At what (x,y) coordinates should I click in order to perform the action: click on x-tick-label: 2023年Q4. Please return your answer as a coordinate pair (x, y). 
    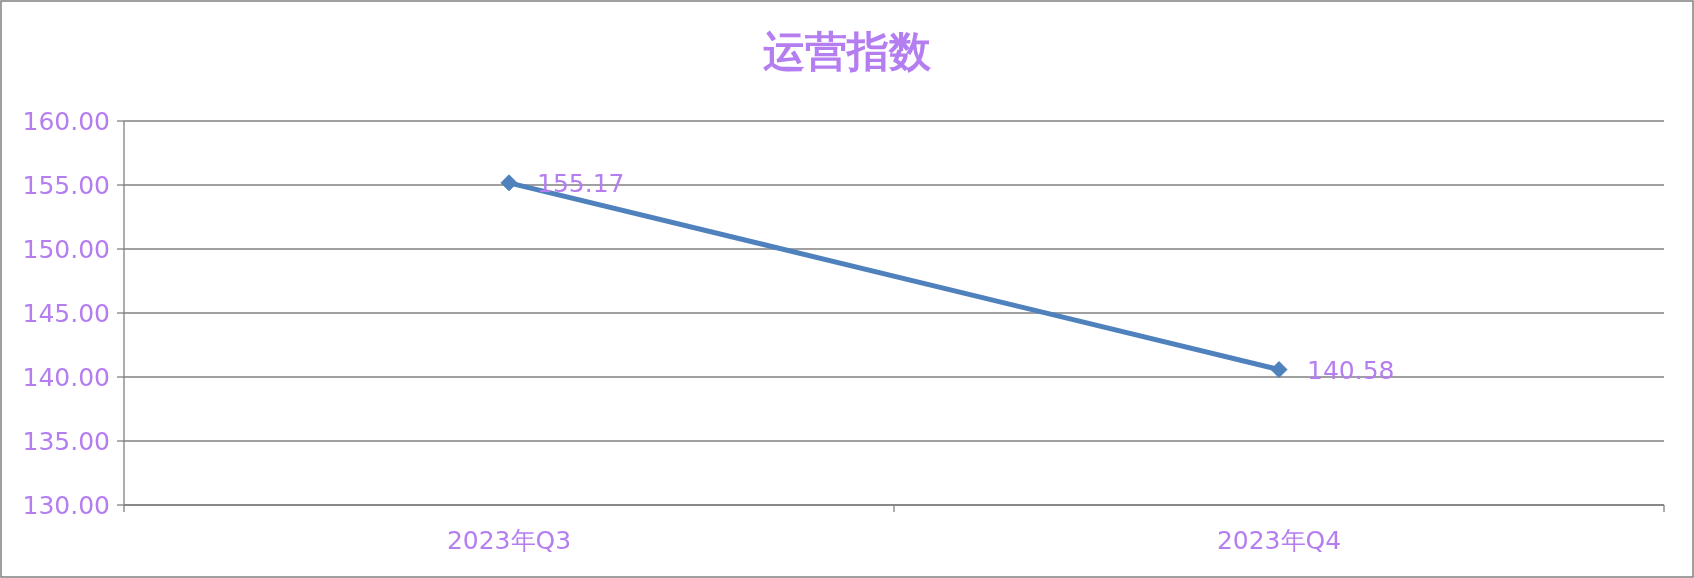
    Looking at the image, I should click on (1279, 540).